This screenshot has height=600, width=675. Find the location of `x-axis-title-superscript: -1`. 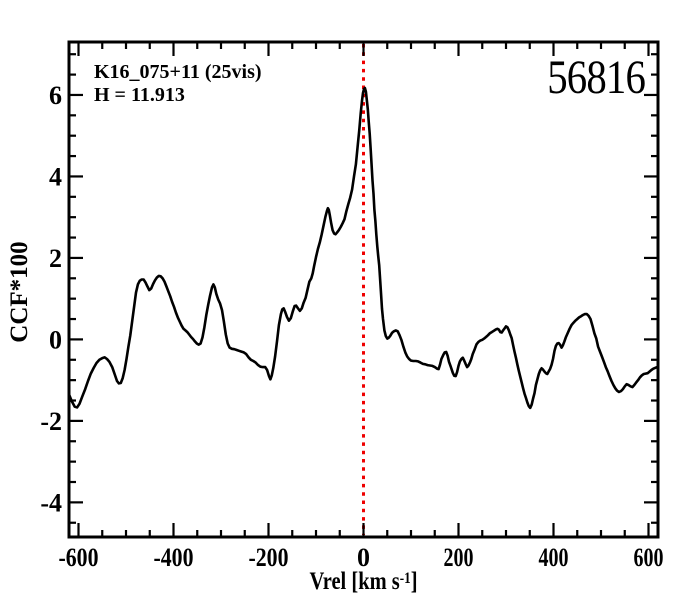

x-axis-title-superscript: -1 is located at coordinates (405, 578).